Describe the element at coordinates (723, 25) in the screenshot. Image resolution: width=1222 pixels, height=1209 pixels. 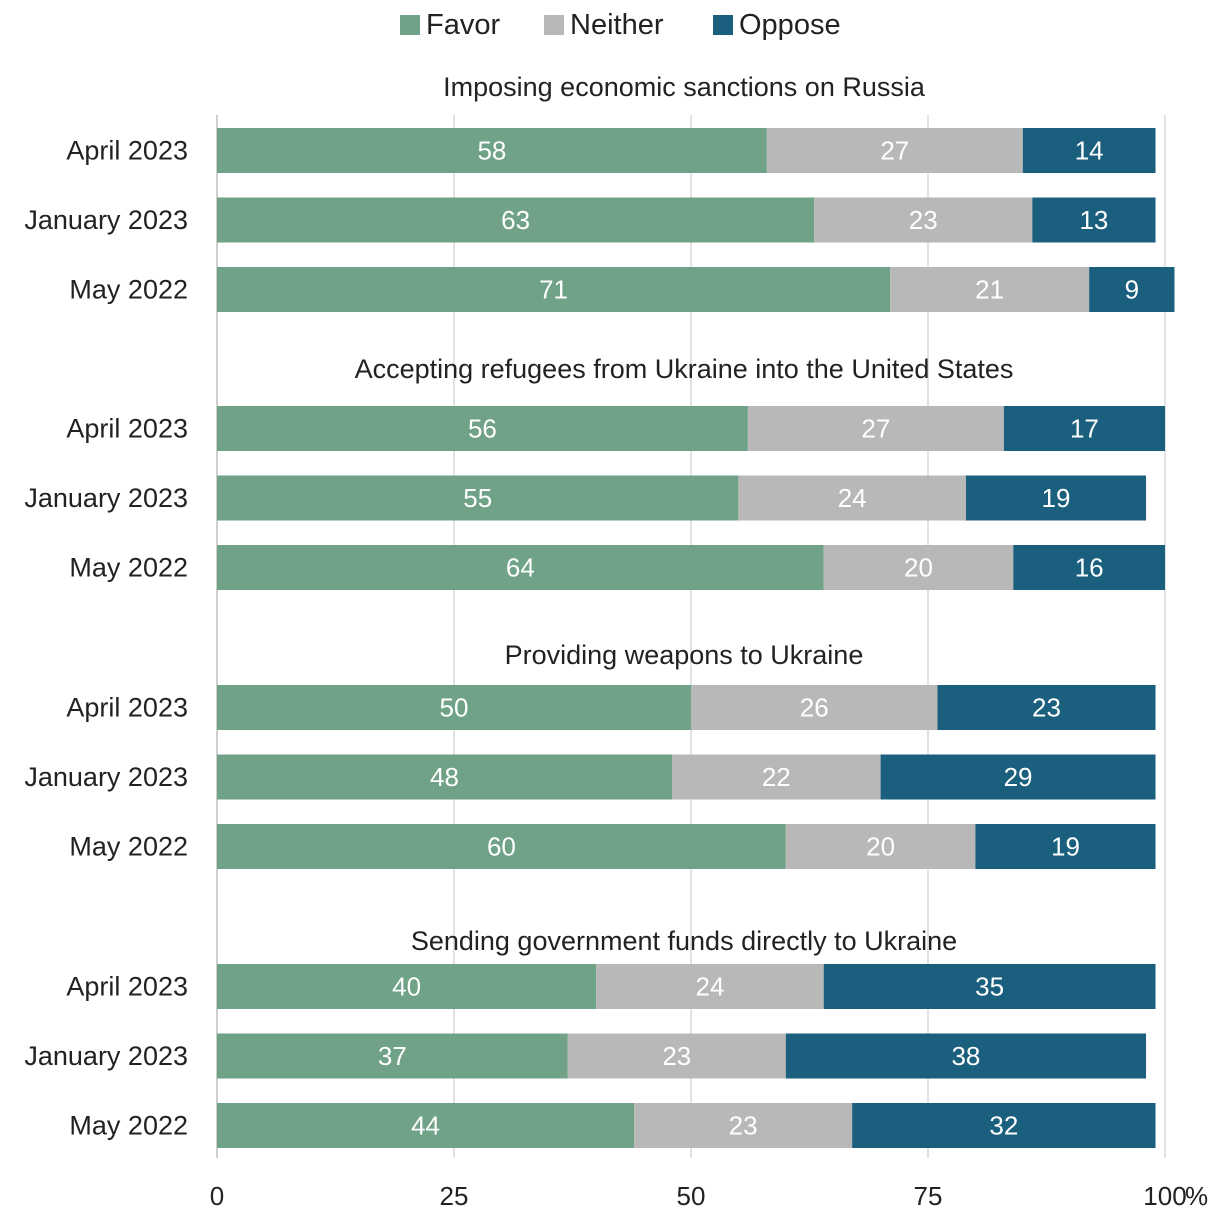
I see `legend-swatch-oppose` at that location.